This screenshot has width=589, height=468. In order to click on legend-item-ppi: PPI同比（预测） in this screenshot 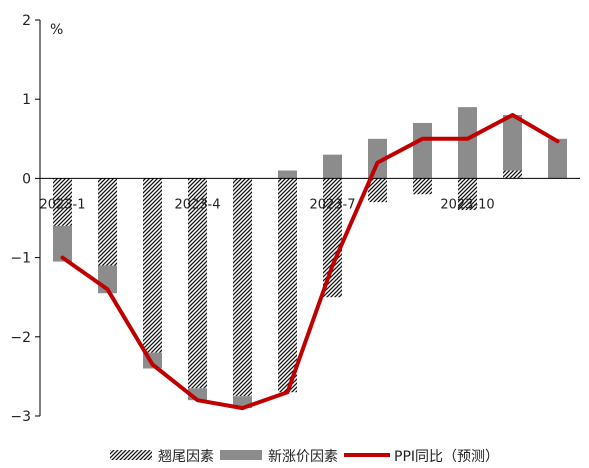, I will do `click(421, 457)`.